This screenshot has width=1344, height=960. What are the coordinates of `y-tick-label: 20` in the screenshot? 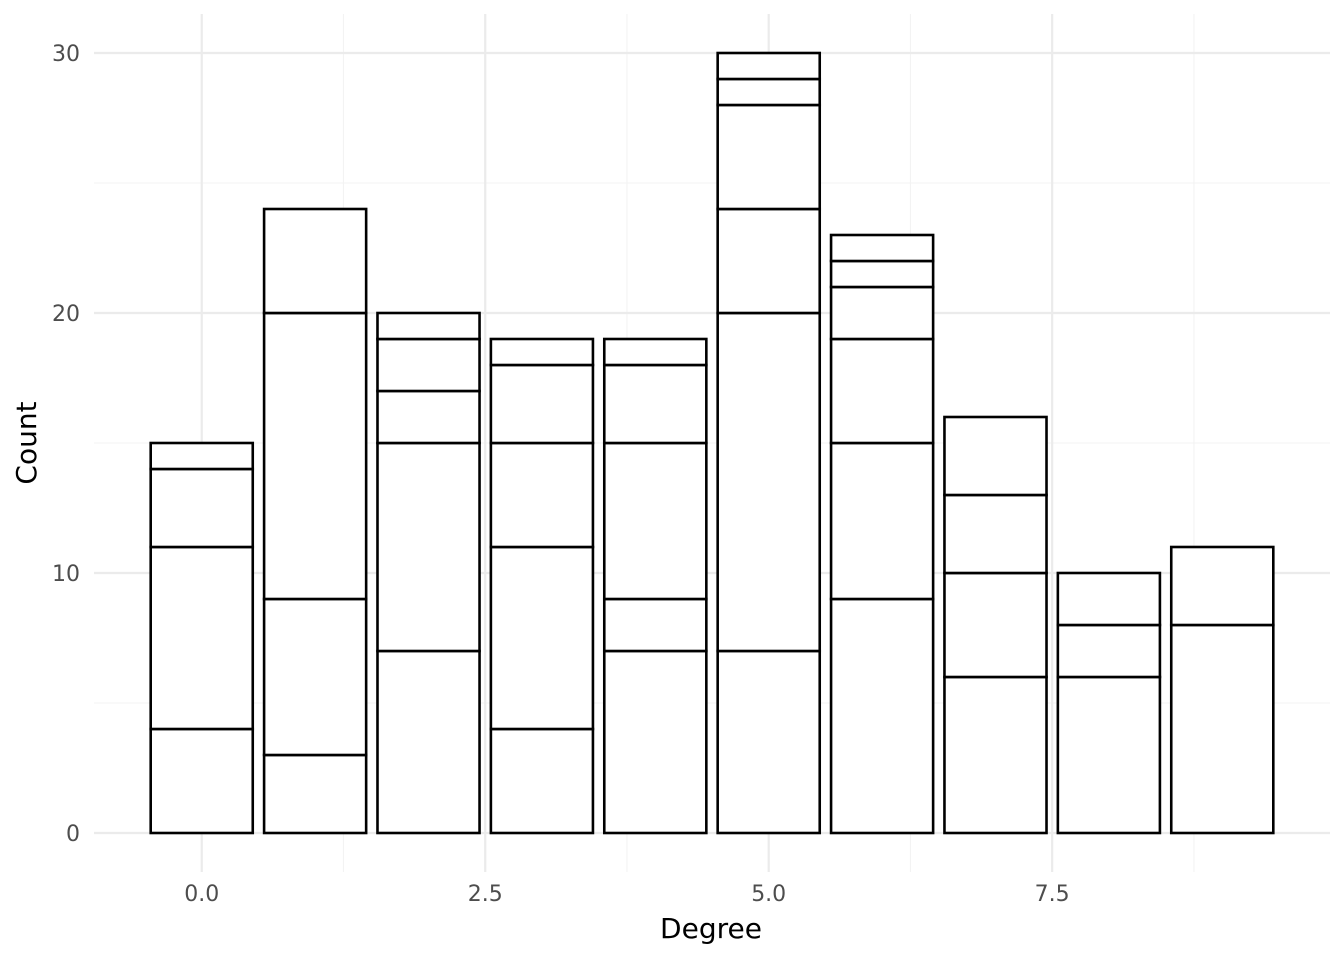 It's located at (66, 314).